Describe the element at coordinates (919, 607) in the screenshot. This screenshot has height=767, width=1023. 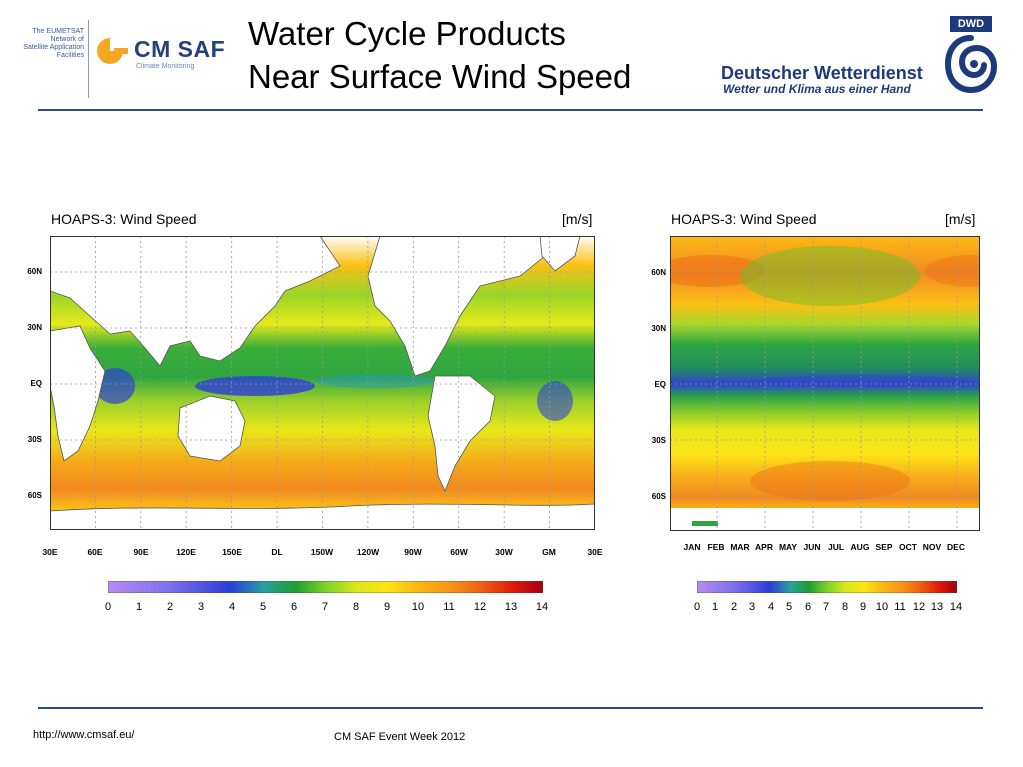
I see `right-colorbar-tick: 12` at that location.